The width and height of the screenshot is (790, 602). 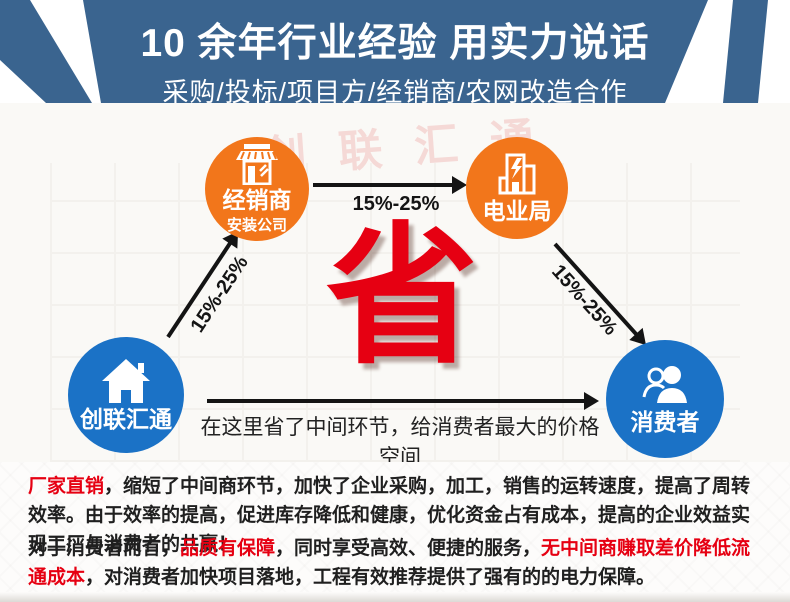 I want to click on house-icon, so click(x=126, y=381).